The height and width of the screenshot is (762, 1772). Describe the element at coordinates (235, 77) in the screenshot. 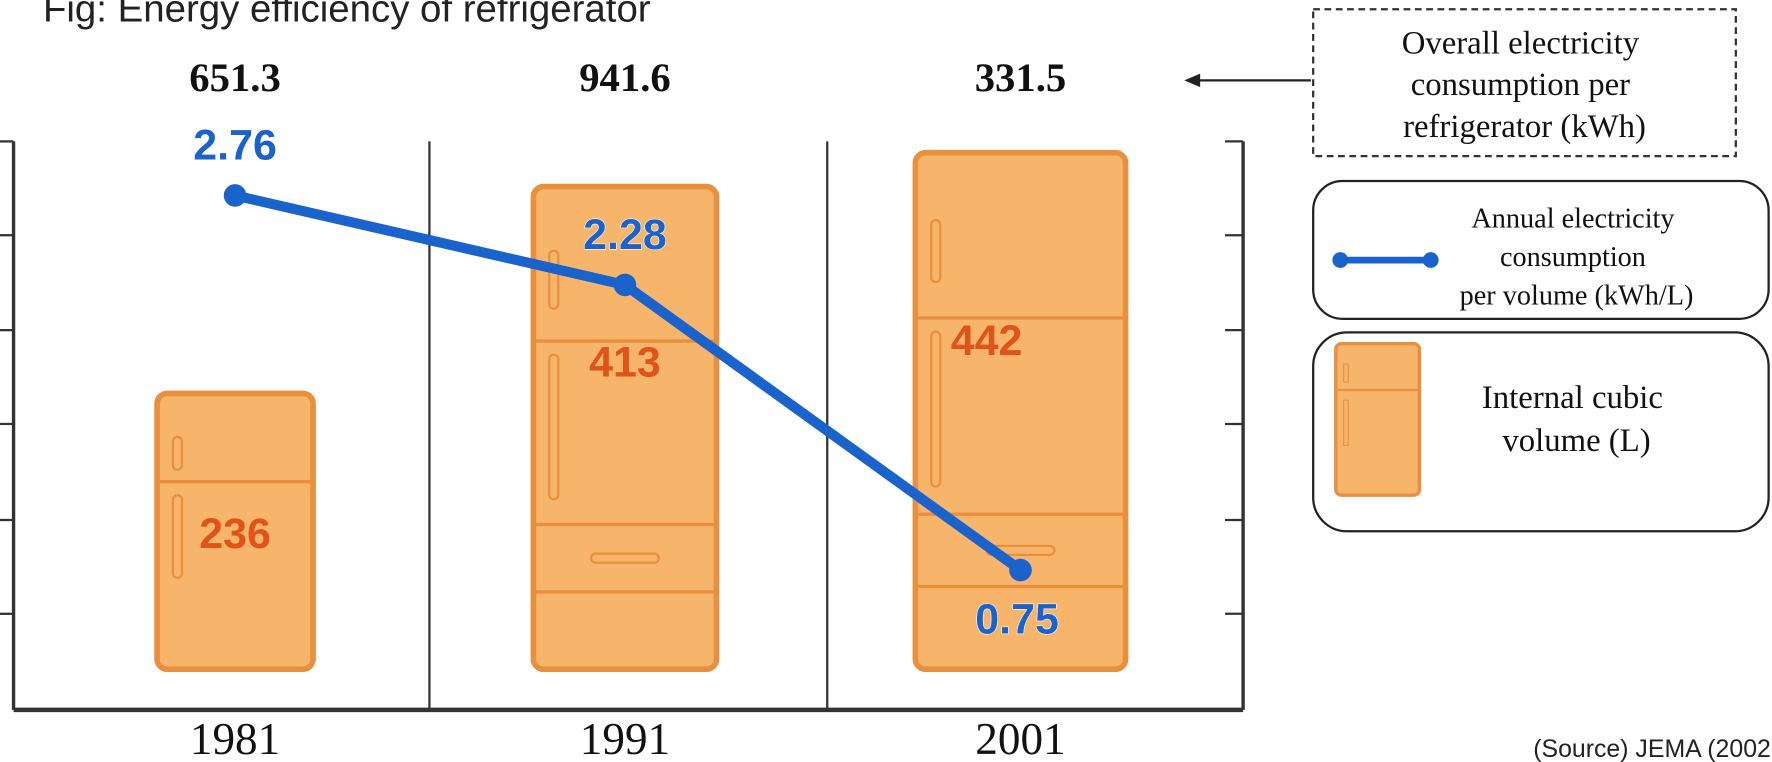

I see `total-label: 651.3` at that location.